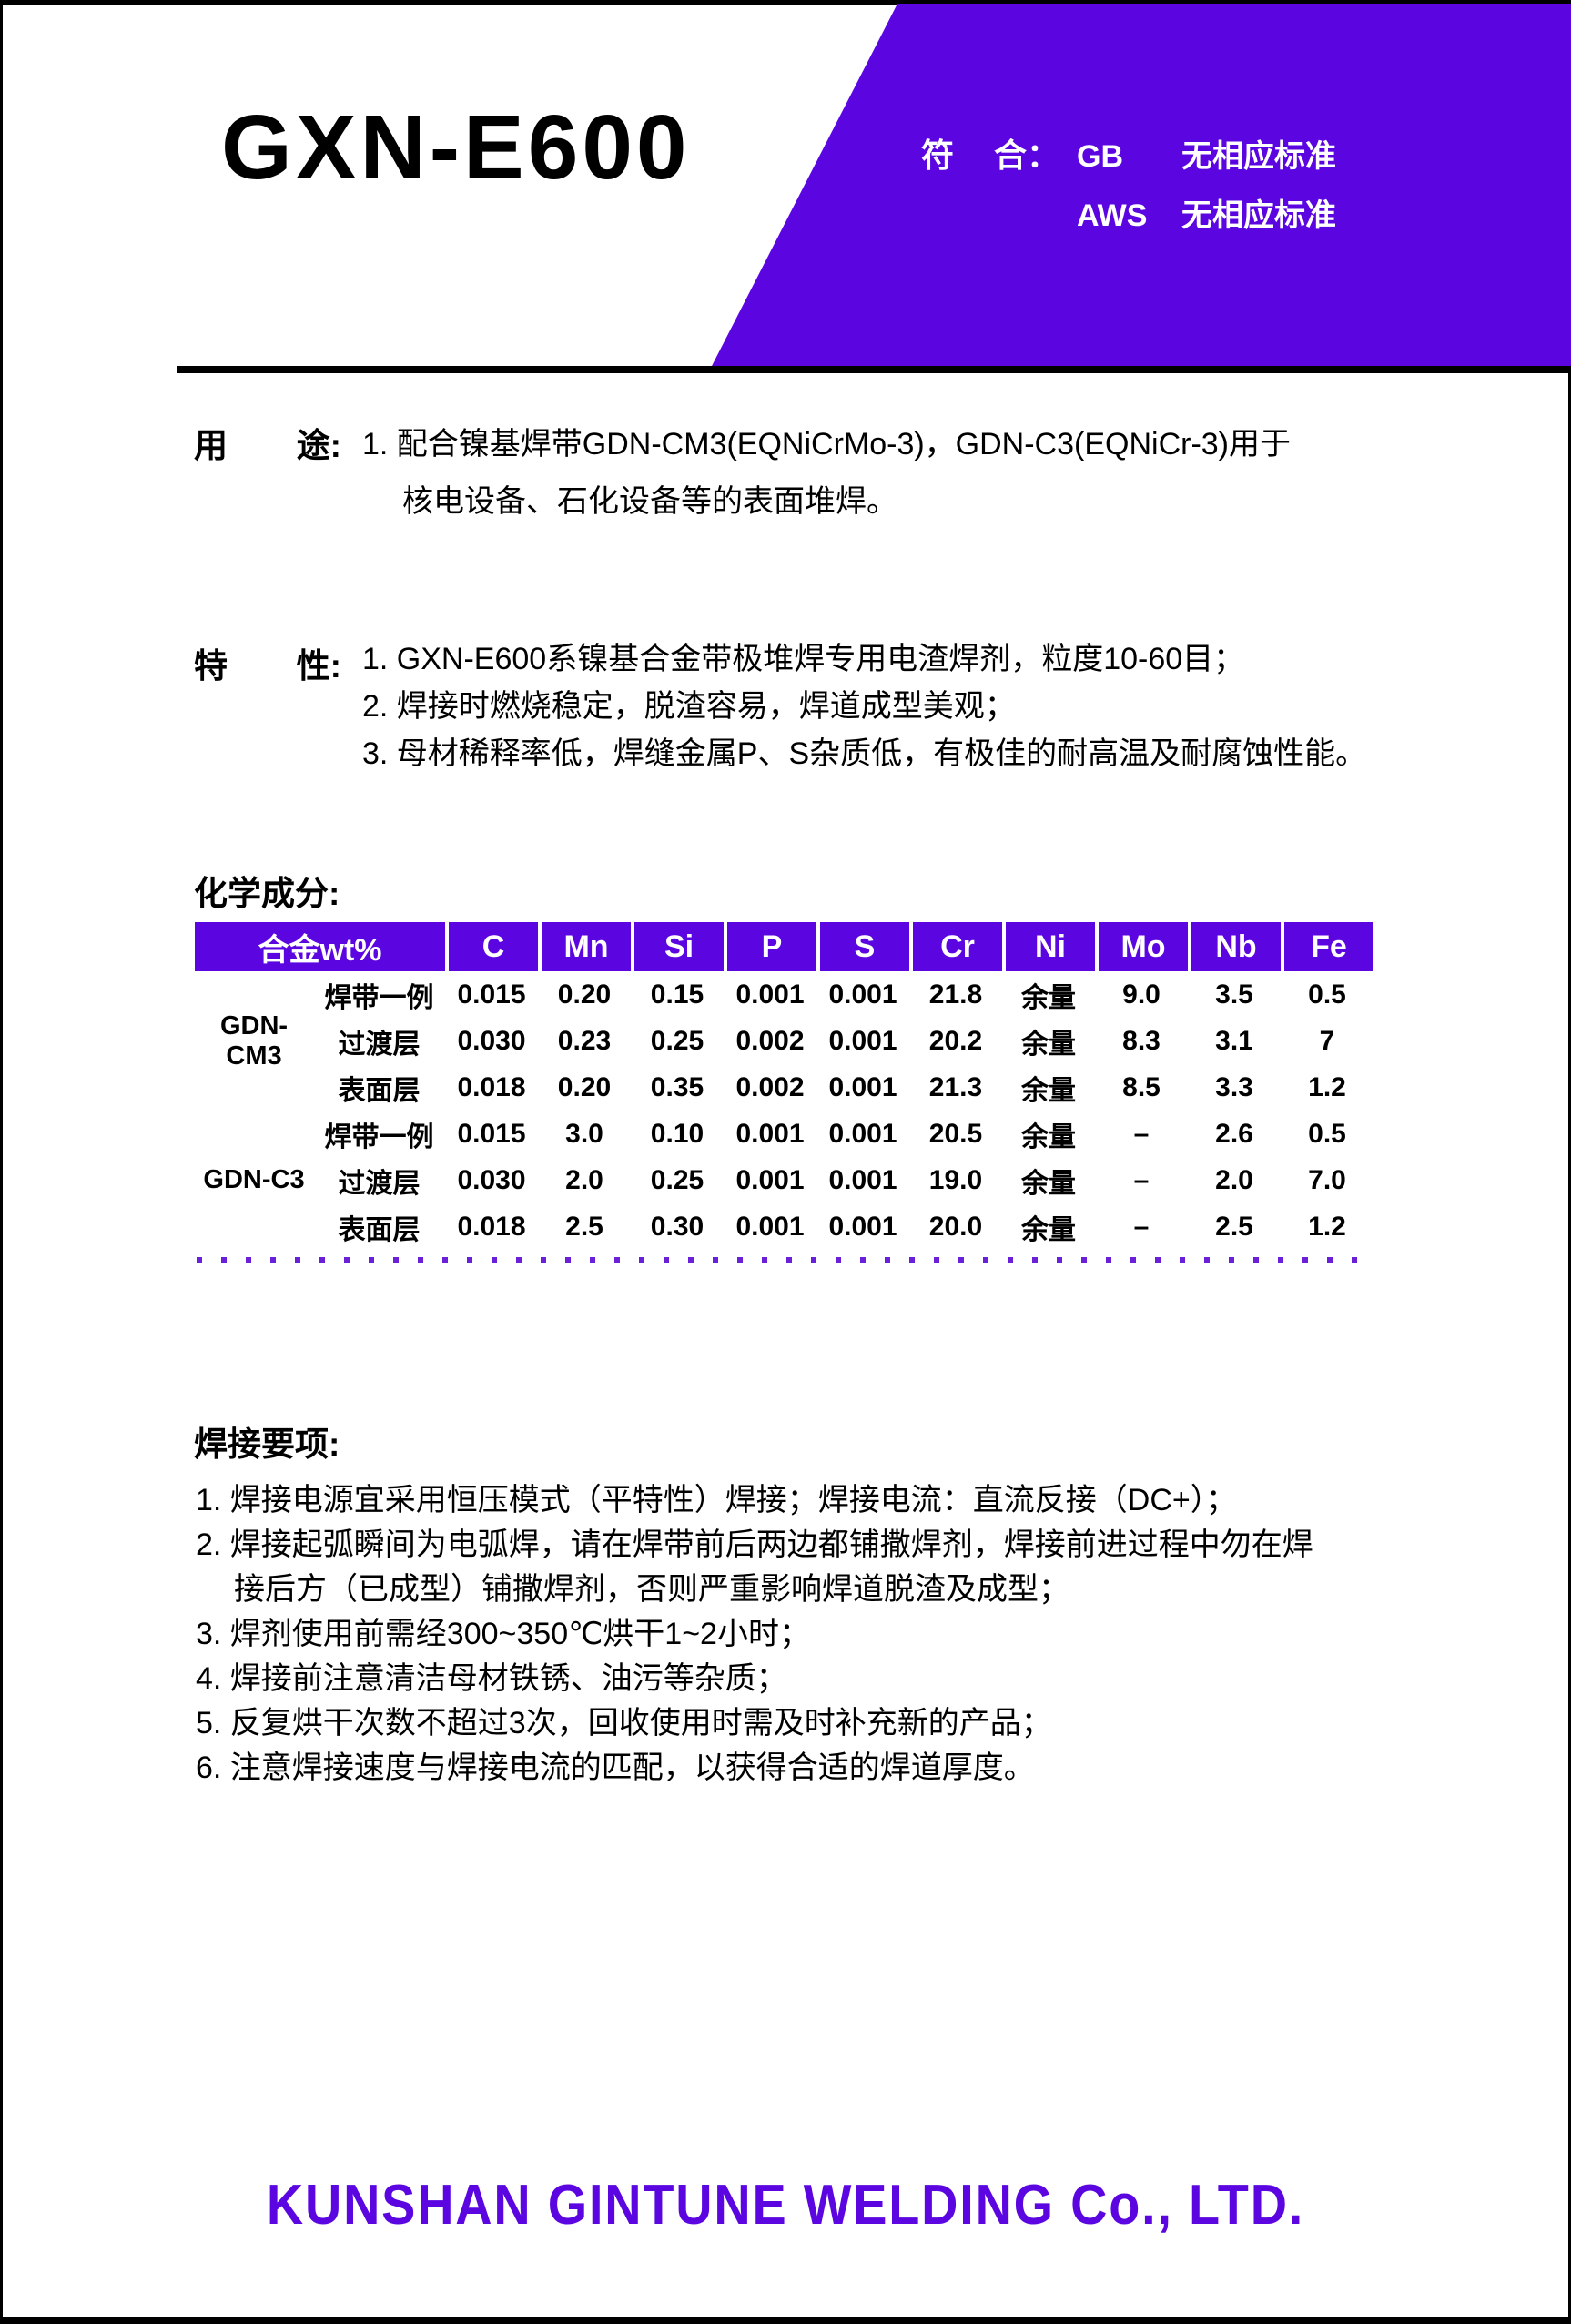  What do you see at coordinates (254, 1181) in the screenshot?
I see `alloy-name-cell: GDN-C3` at bounding box center [254, 1181].